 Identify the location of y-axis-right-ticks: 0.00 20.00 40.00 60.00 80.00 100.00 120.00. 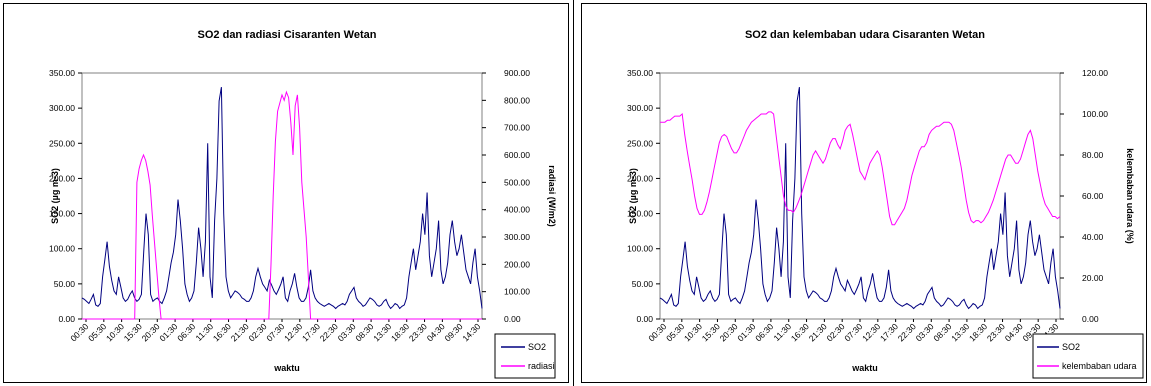
(1084, 196).